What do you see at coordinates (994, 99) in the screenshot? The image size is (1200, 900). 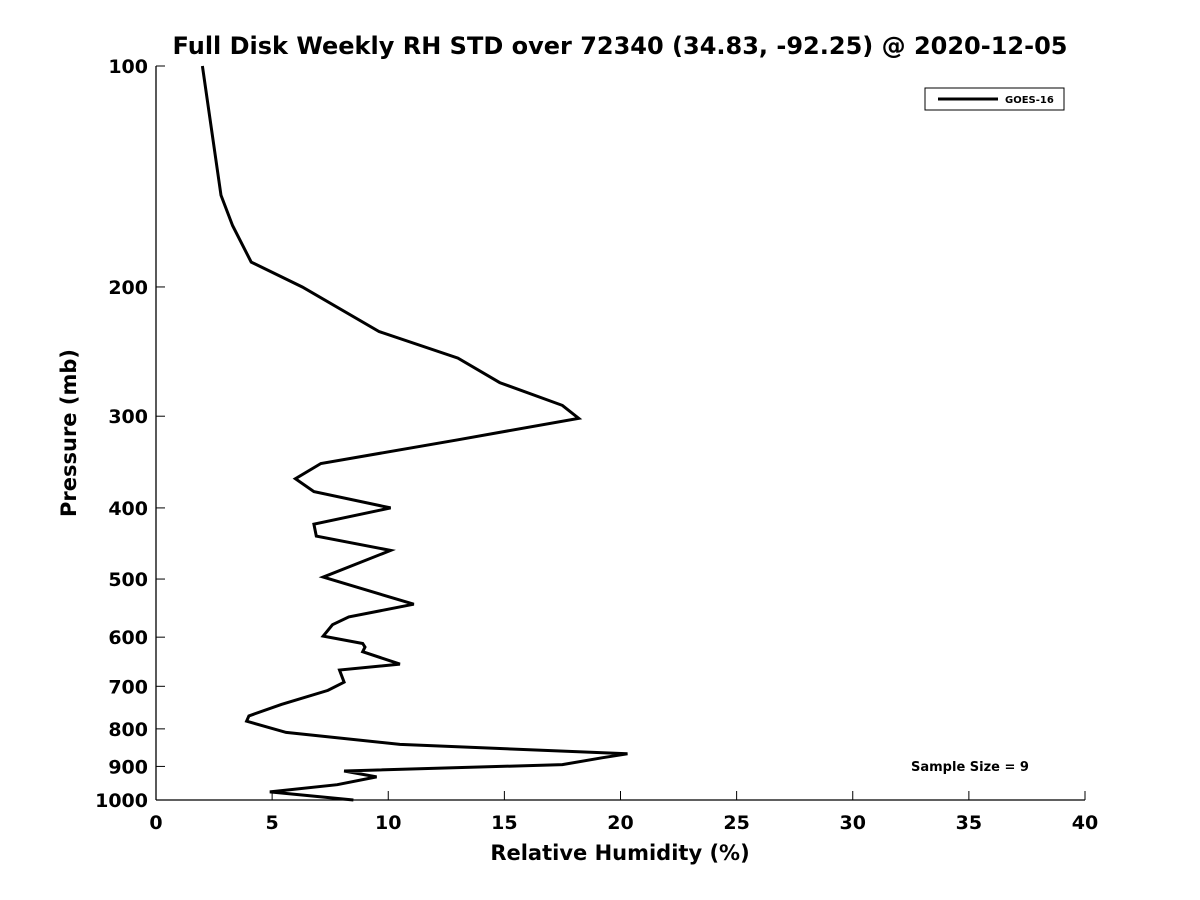 I see `legend: GOES-16` at bounding box center [994, 99].